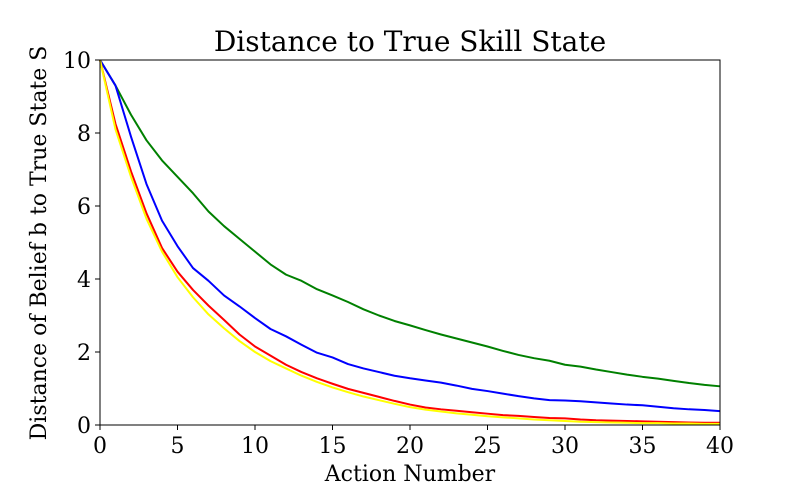 The image size is (800, 500). Describe the element at coordinates (84, 280) in the screenshot. I see `y-tick-label: 4` at that location.